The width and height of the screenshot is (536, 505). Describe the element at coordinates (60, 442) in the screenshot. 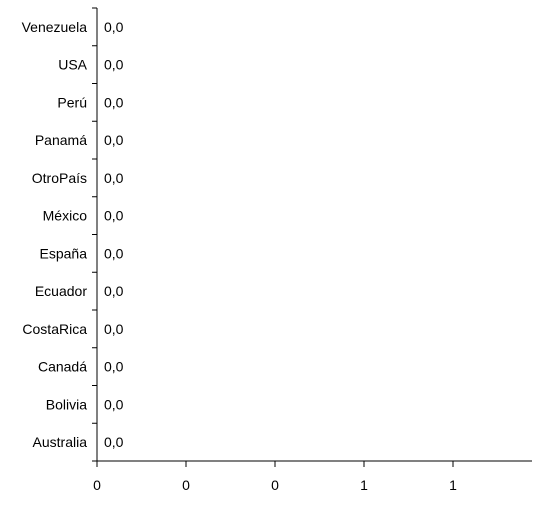

I see `y-tick-label: Australia` at that location.